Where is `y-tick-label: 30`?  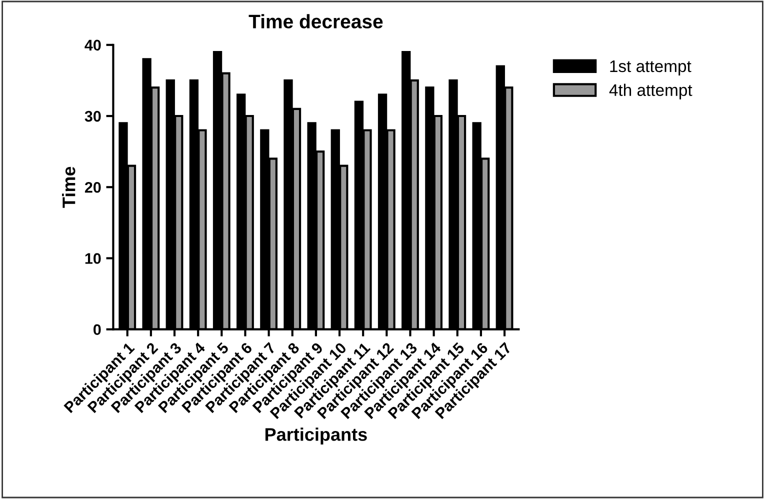
y-tick-label: 30 is located at coordinates (92, 116).